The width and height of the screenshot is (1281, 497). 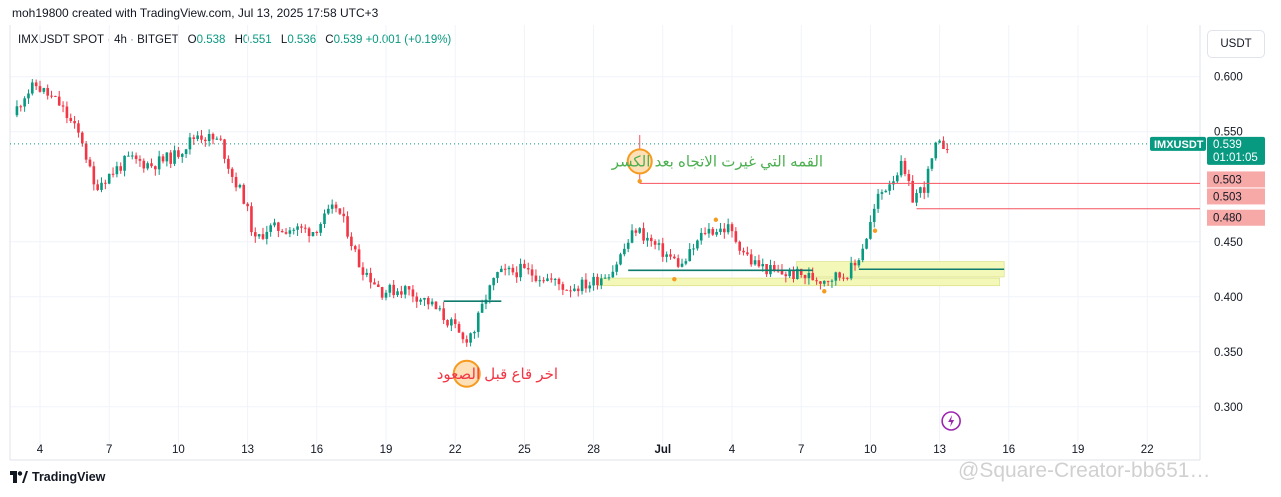 I want to click on low-value: 0.536, so click(x=302, y=40).